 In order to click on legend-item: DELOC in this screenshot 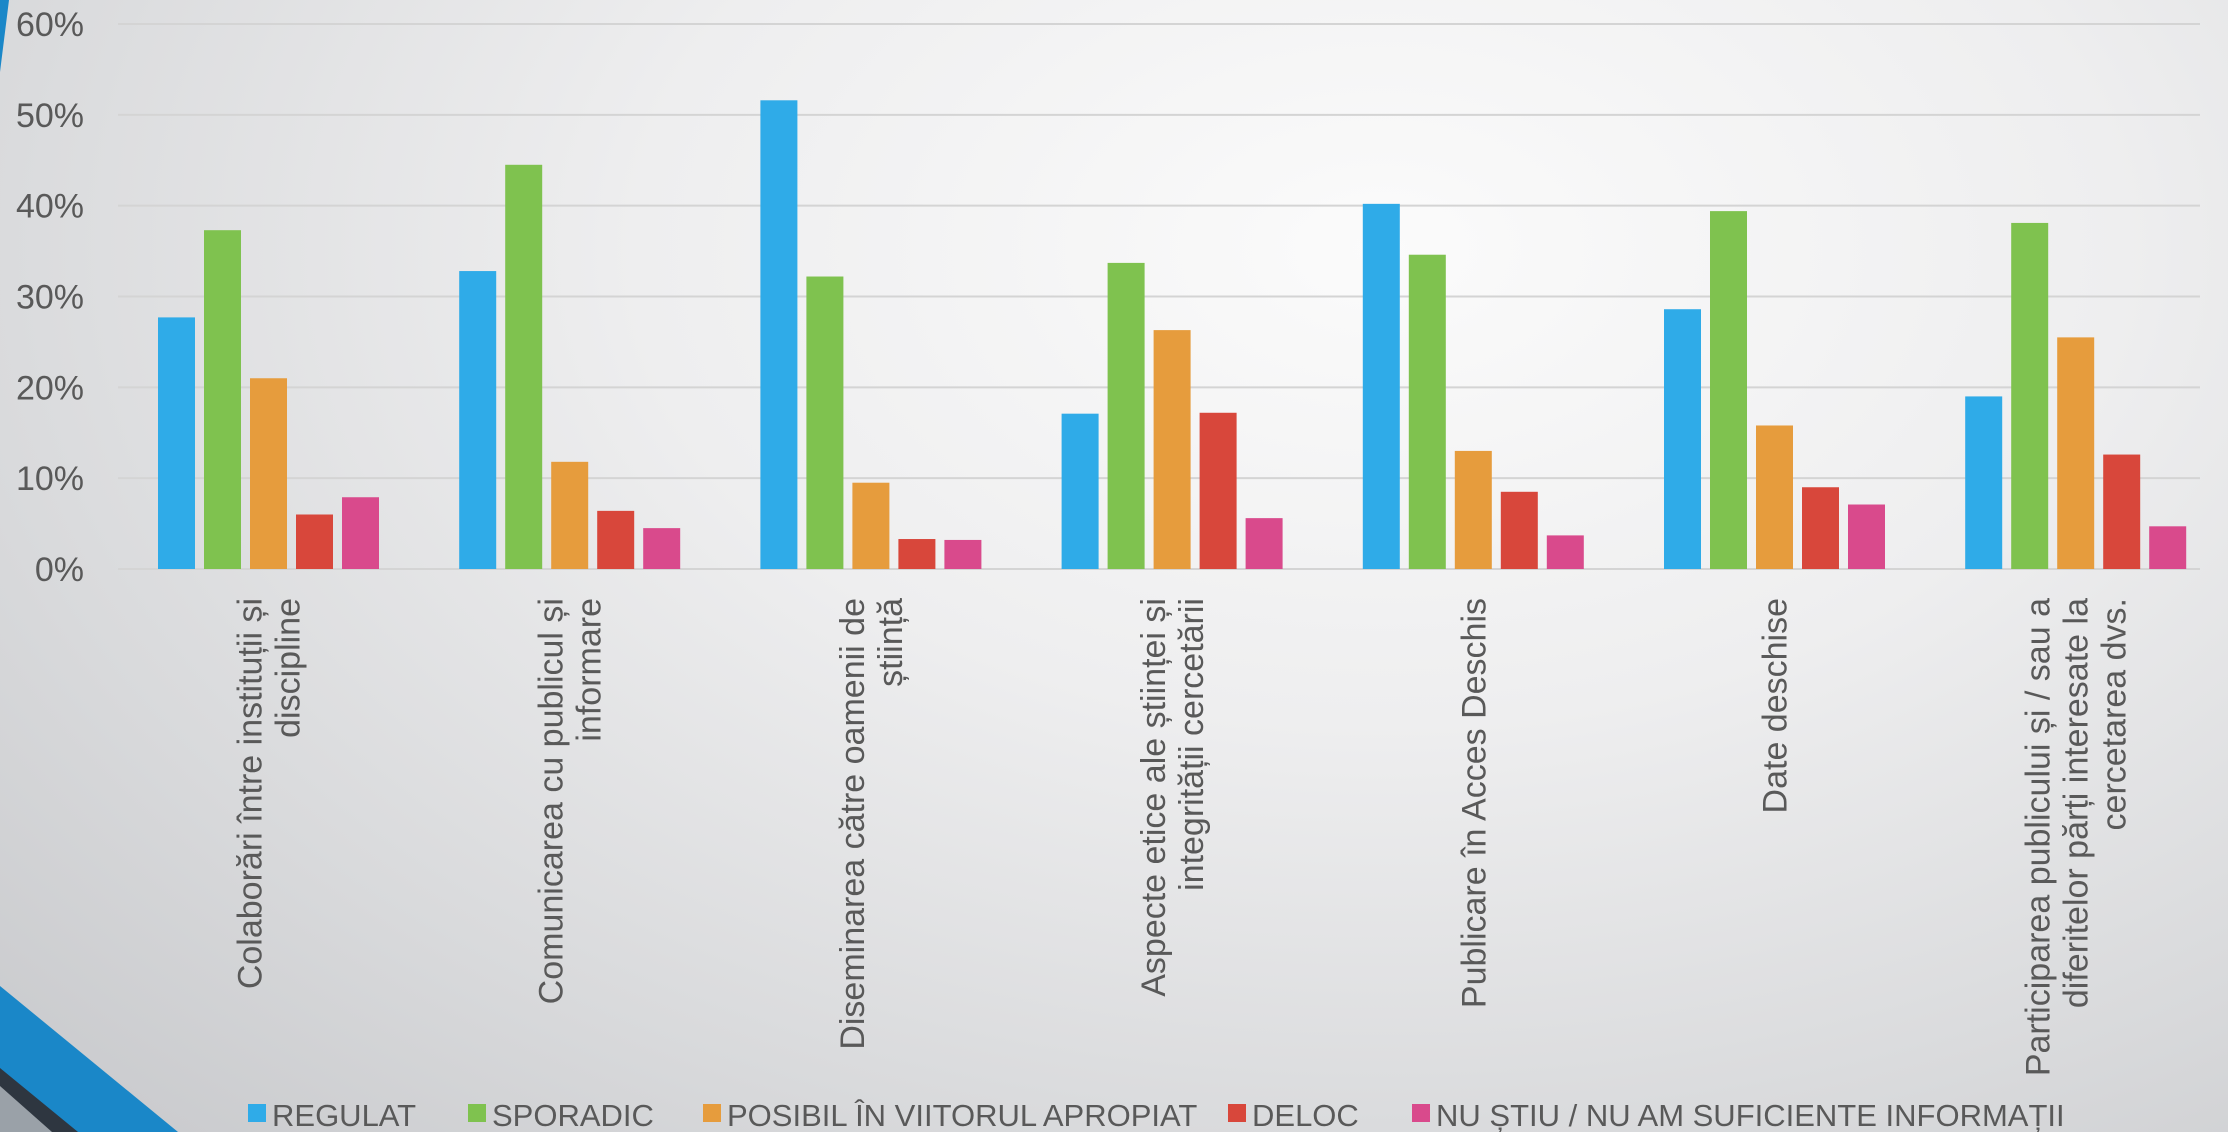, I will do `click(1293, 1115)`.